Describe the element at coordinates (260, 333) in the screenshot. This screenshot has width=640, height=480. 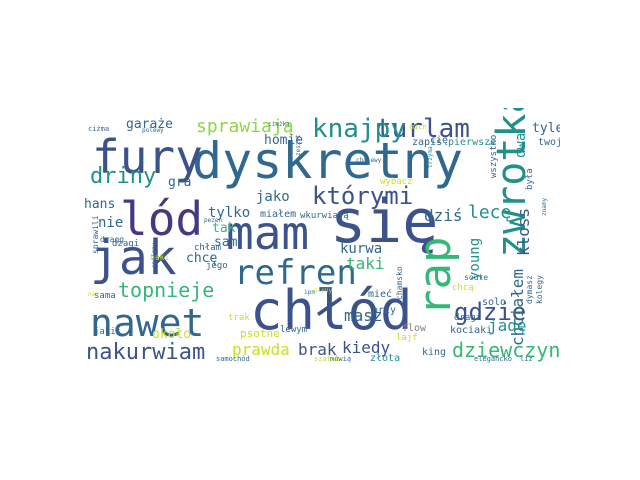
I see `word-psotne: psotne` at that location.